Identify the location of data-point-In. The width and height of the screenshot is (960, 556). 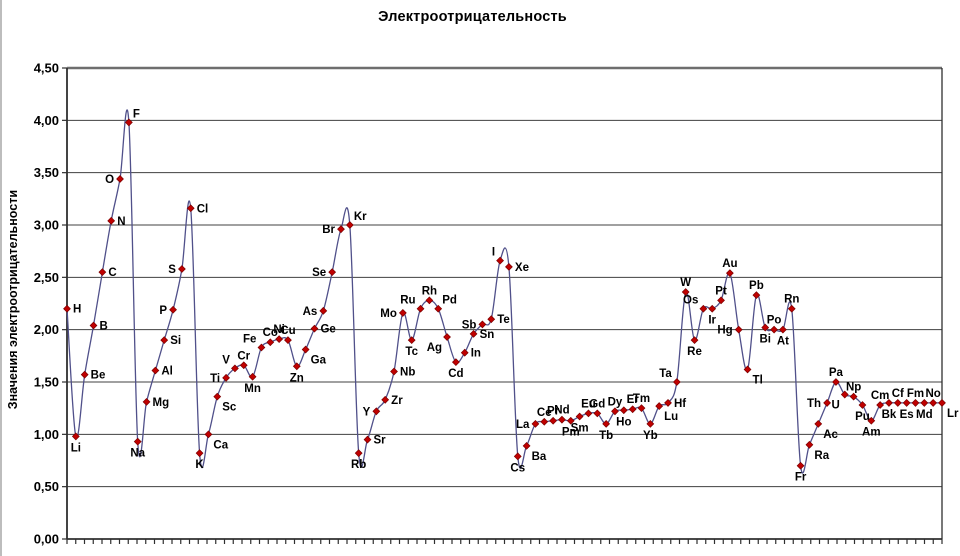
(464, 352).